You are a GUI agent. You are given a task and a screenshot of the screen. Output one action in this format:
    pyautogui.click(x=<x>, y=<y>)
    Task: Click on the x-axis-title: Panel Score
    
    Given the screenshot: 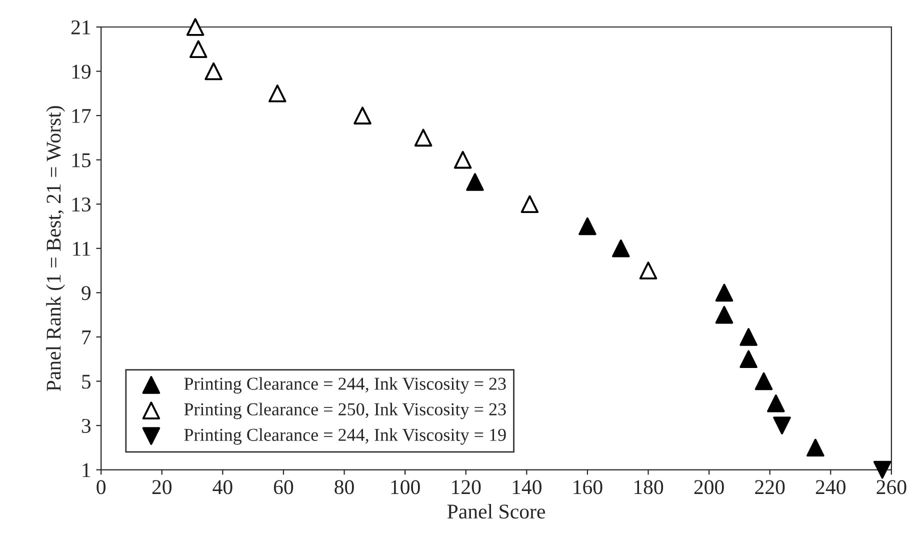 What is the action you would take?
    pyautogui.click(x=496, y=511)
    